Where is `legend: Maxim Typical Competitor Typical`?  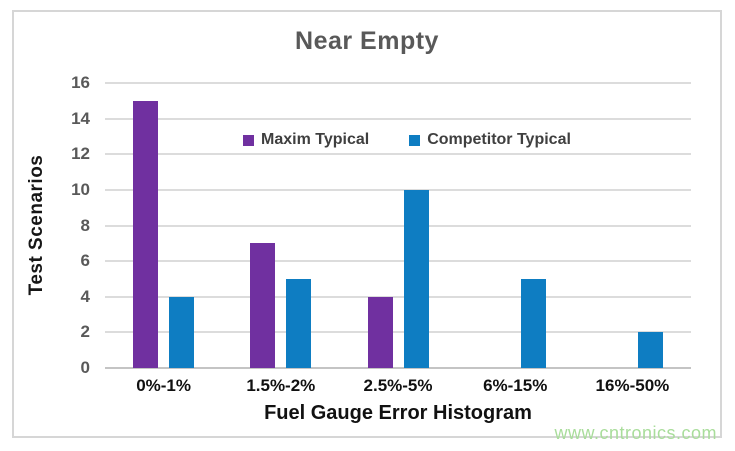
legend: Maxim Typical Competitor Typical is located at coordinates (407, 140).